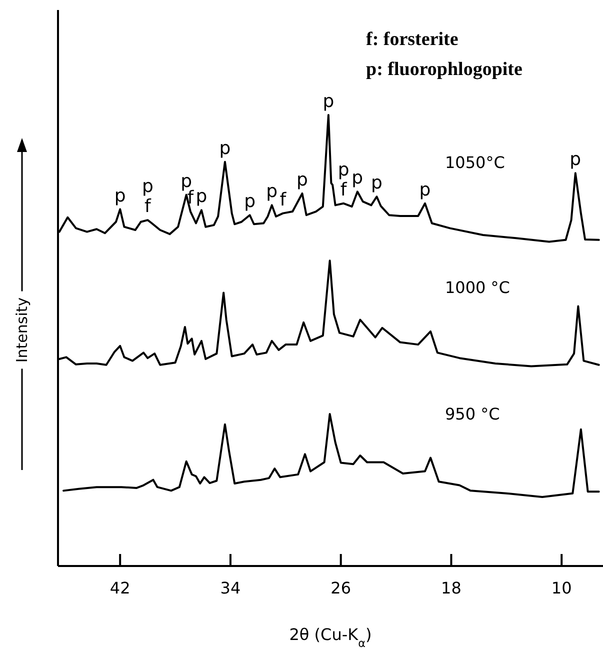 This screenshot has width=603, height=654. I want to click on x-tick-label: 10, so click(561, 588).